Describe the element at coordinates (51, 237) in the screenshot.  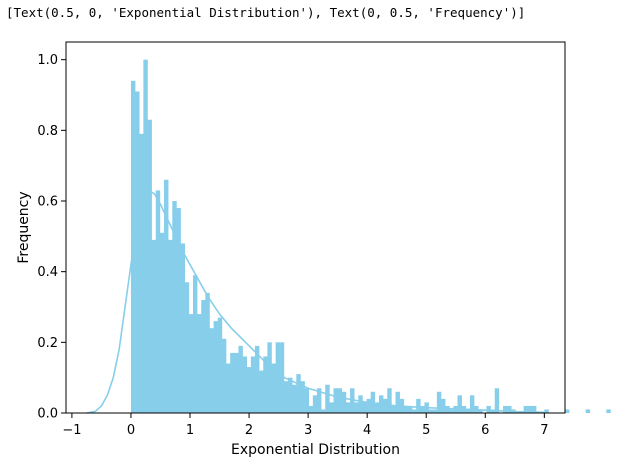
I see `y-axis-ticks: 0.0 0.2 0.4 0.6 0.8 1.0` at that location.